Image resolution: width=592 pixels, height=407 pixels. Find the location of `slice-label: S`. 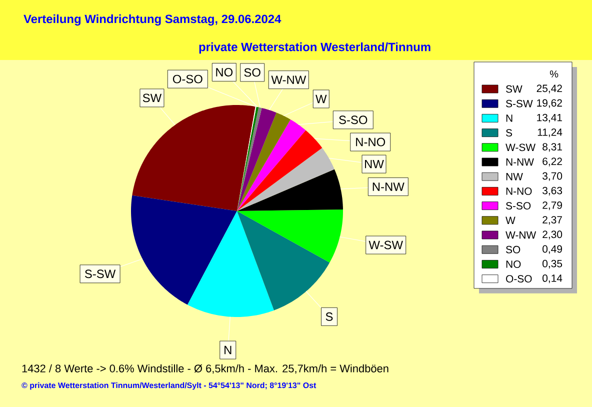

slice-label: S is located at coordinates (329, 316).